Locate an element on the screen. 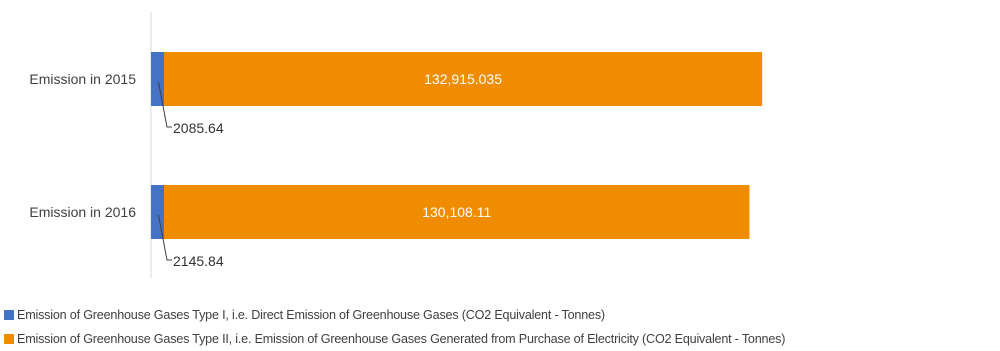  data-label-type-2: 130,108.11 is located at coordinates (456, 212).